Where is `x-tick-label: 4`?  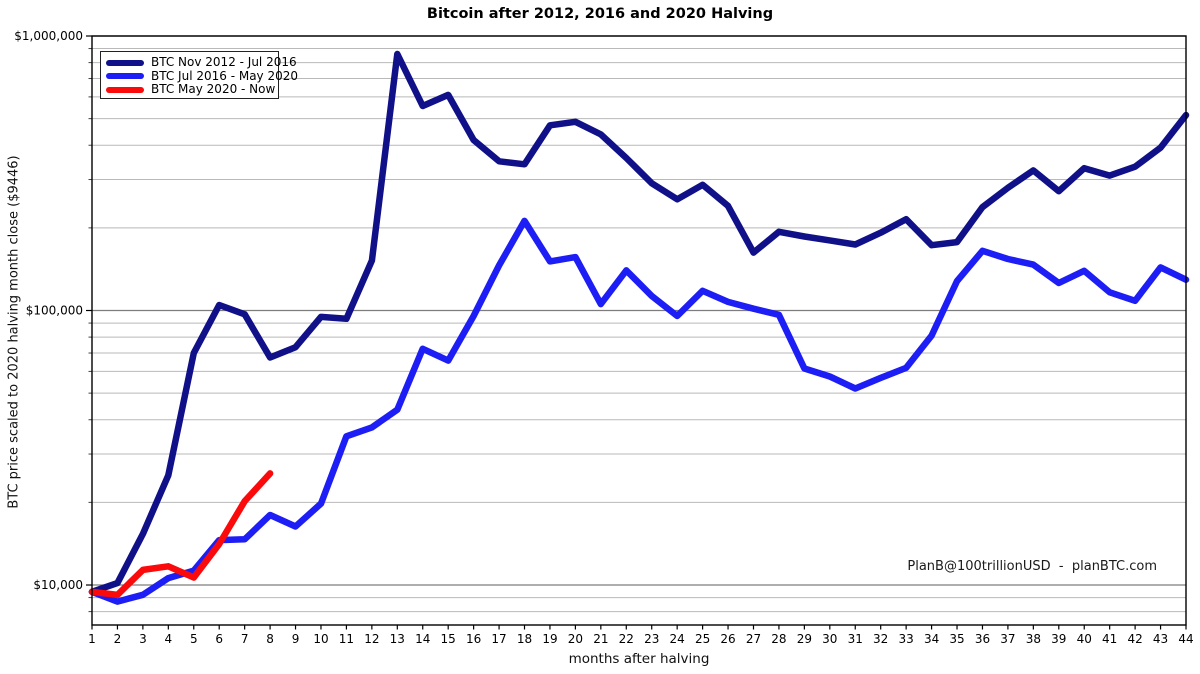 x-tick-label: 4 is located at coordinates (169, 639).